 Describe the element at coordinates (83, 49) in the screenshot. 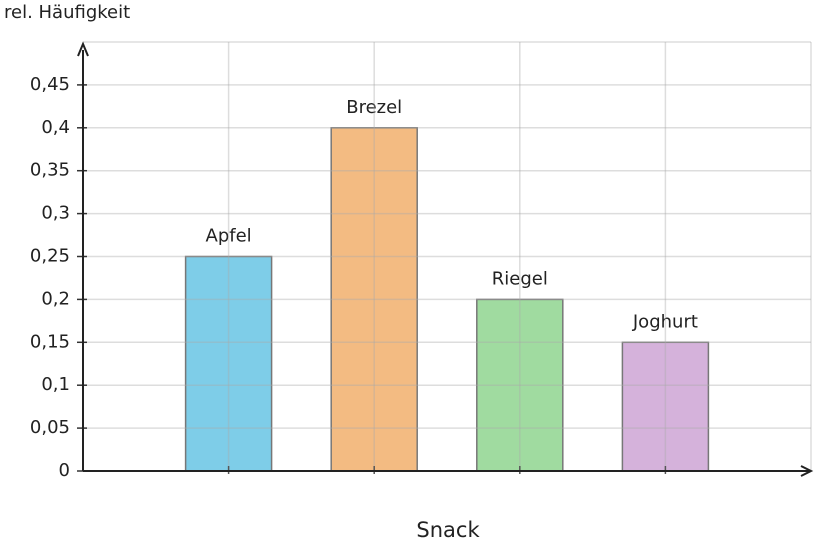

I see `y-axis-arrow` at that location.